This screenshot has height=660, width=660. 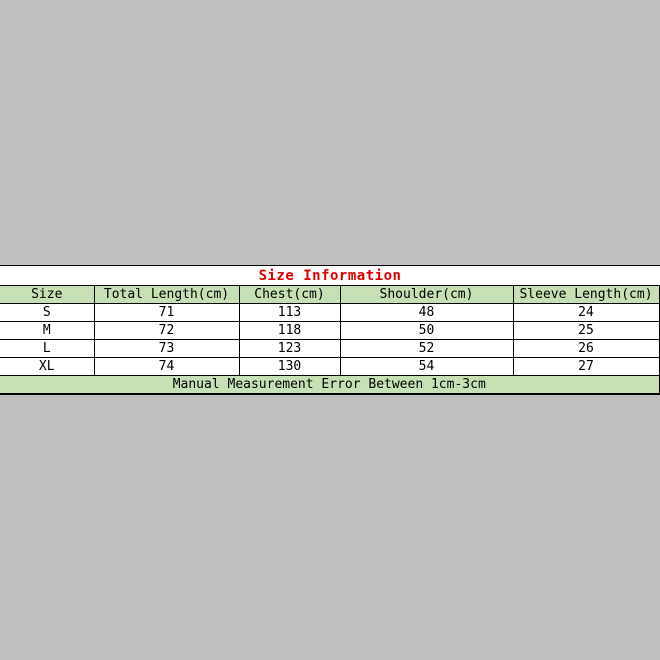 I want to click on cell: 54, so click(x=426, y=366).